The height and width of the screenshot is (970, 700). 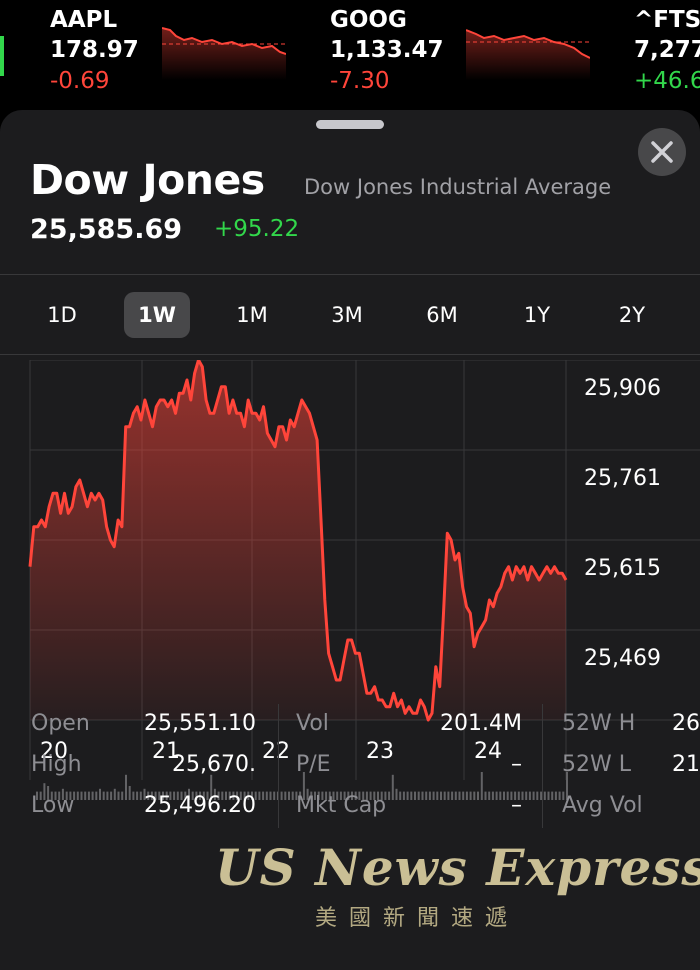 I want to click on ticker-symbol: ^FTSE, so click(x=667, y=20).